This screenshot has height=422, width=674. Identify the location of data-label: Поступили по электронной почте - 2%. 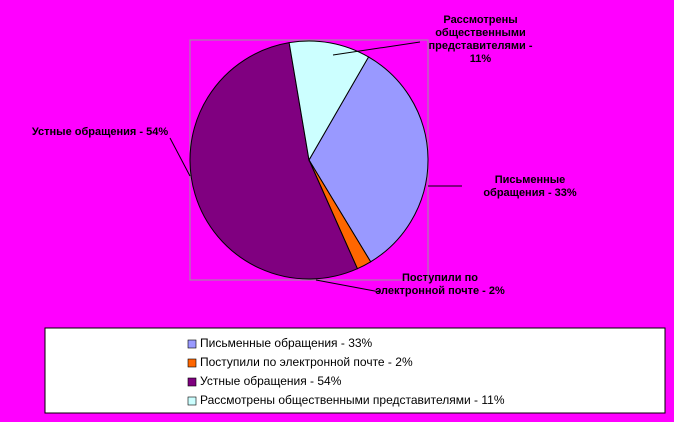
(440, 284).